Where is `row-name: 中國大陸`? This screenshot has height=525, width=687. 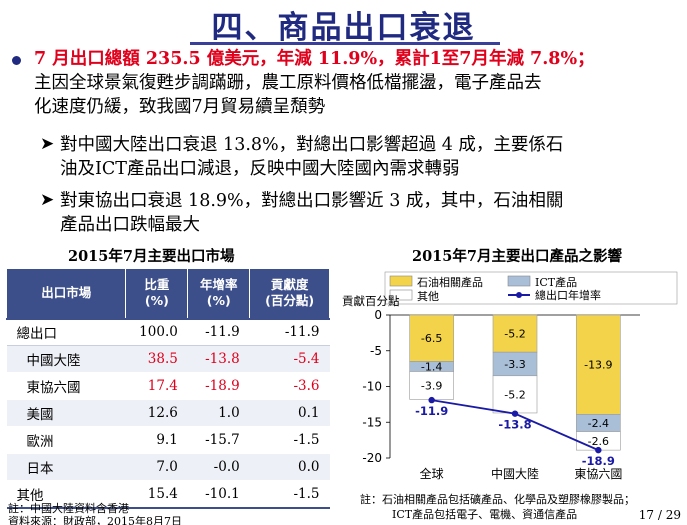 row-name: 中國大陸 is located at coordinates (66, 359).